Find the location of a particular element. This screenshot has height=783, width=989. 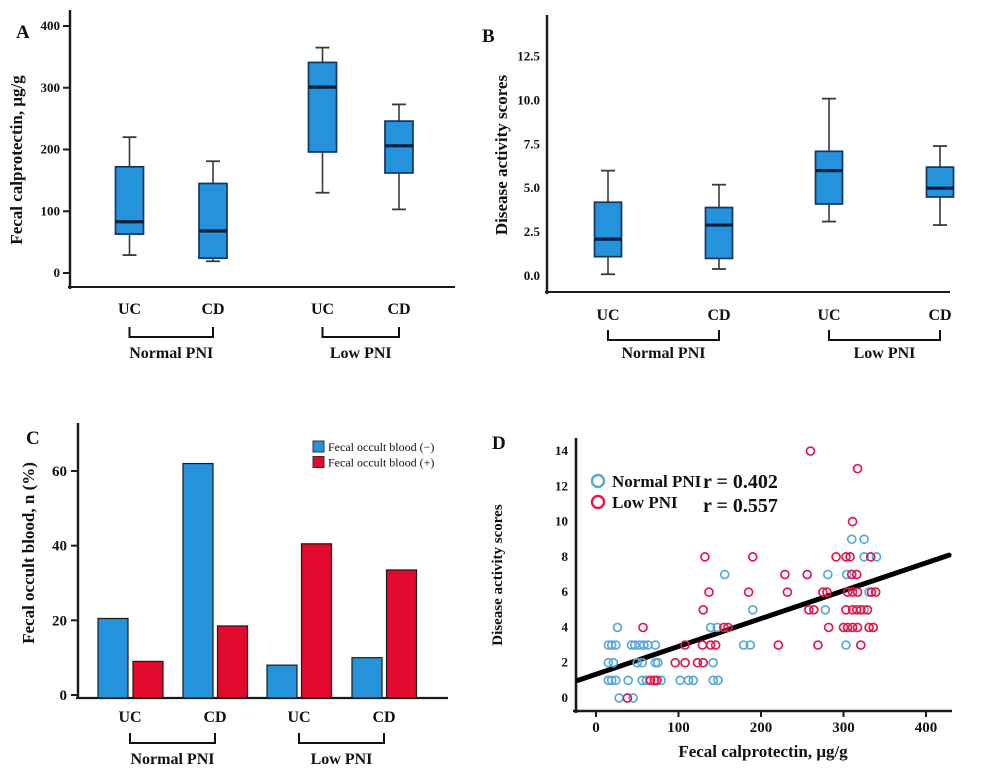

y-tick-label: 20 is located at coordinates (59, 621).